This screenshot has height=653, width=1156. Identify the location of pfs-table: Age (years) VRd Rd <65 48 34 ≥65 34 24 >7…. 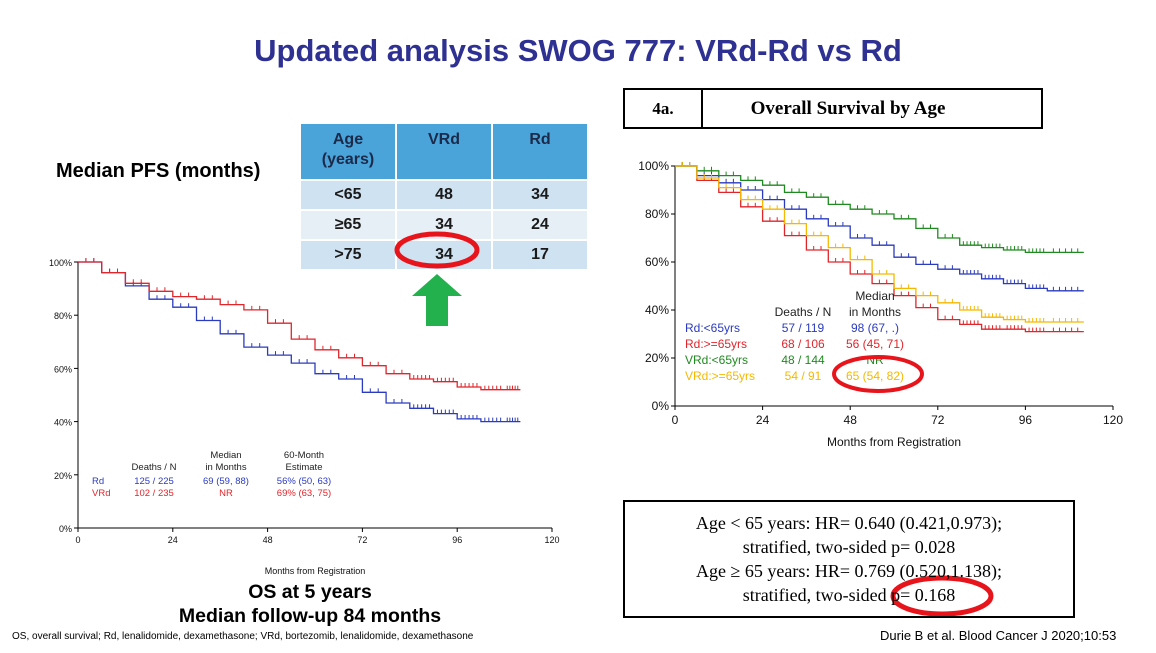
(444, 196).